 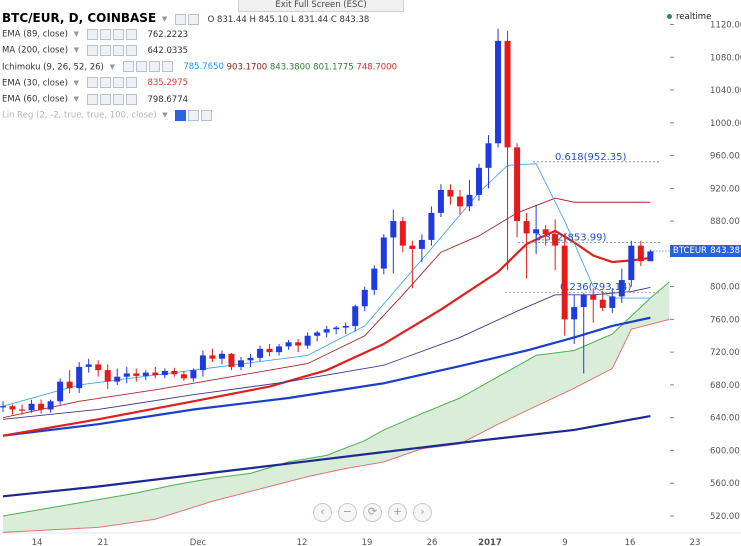 I want to click on legend-ema30: EMA (30, close) ▼ 835.2975, so click(x=199, y=83).